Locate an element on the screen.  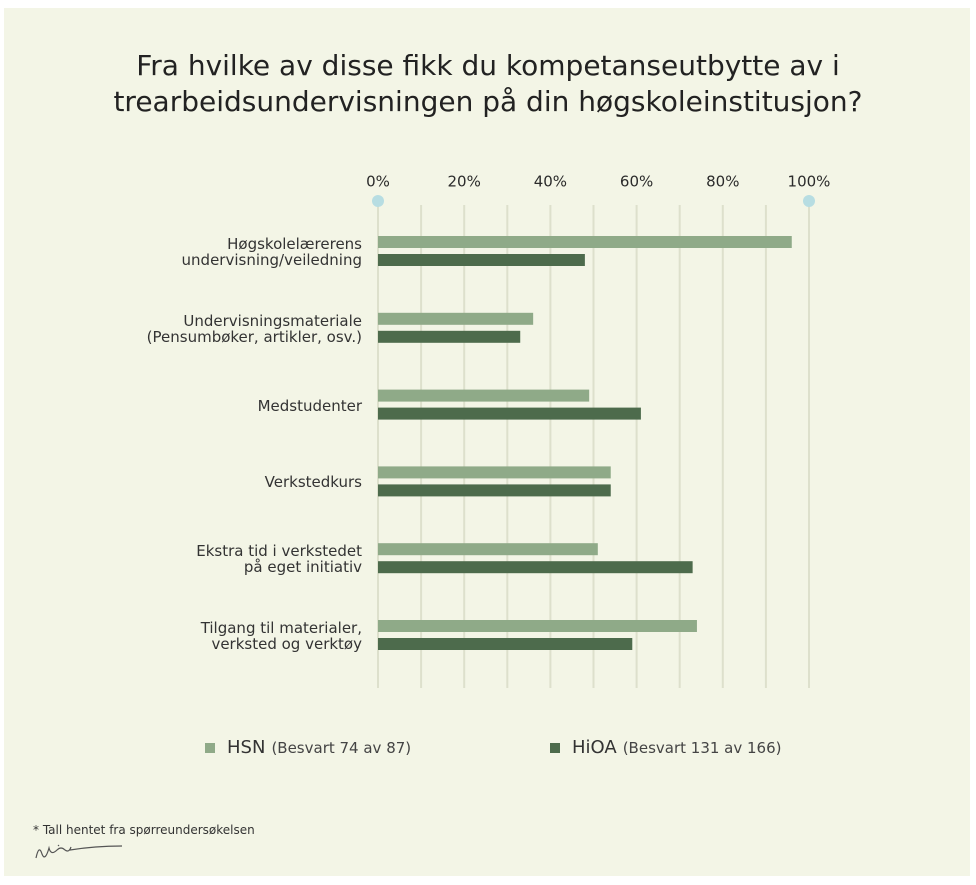
x-tick-label: 20% is located at coordinates (464, 182).